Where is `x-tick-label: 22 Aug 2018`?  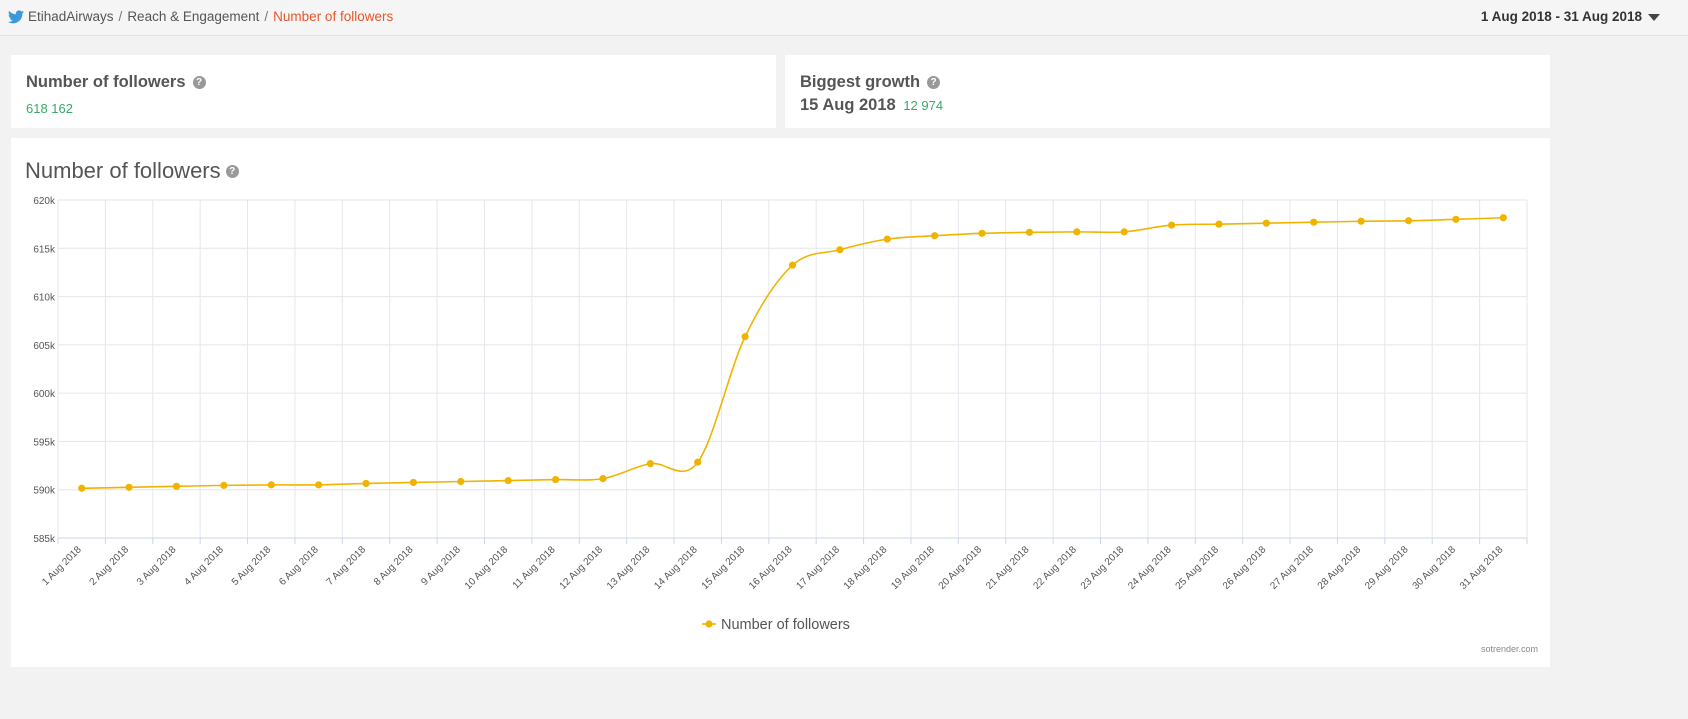 x-tick-label: 22 Aug 2018 is located at coordinates (1055, 568).